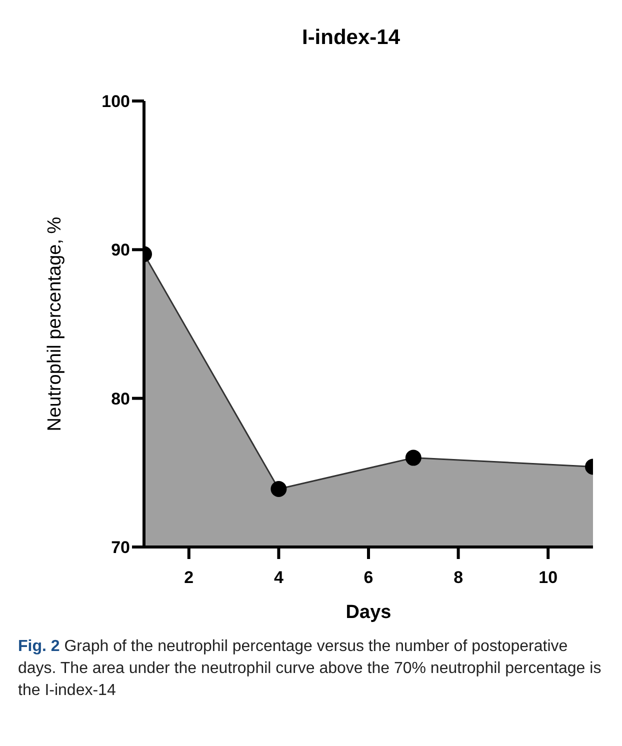 Image resolution: width=622 pixels, height=746 pixels. What do you see at coordinates (351, 38) in the screenshot?
I see `chart-title: I-index-14` at bounding box center [351, 38].